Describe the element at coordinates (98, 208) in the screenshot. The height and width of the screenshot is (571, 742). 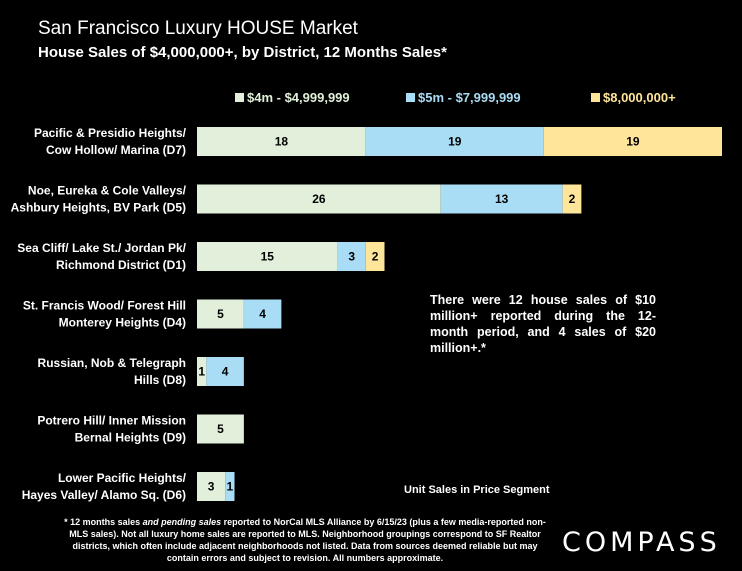
I see `category-label-1-1: Ashbury Heights, BV Park (D5)` at that location.